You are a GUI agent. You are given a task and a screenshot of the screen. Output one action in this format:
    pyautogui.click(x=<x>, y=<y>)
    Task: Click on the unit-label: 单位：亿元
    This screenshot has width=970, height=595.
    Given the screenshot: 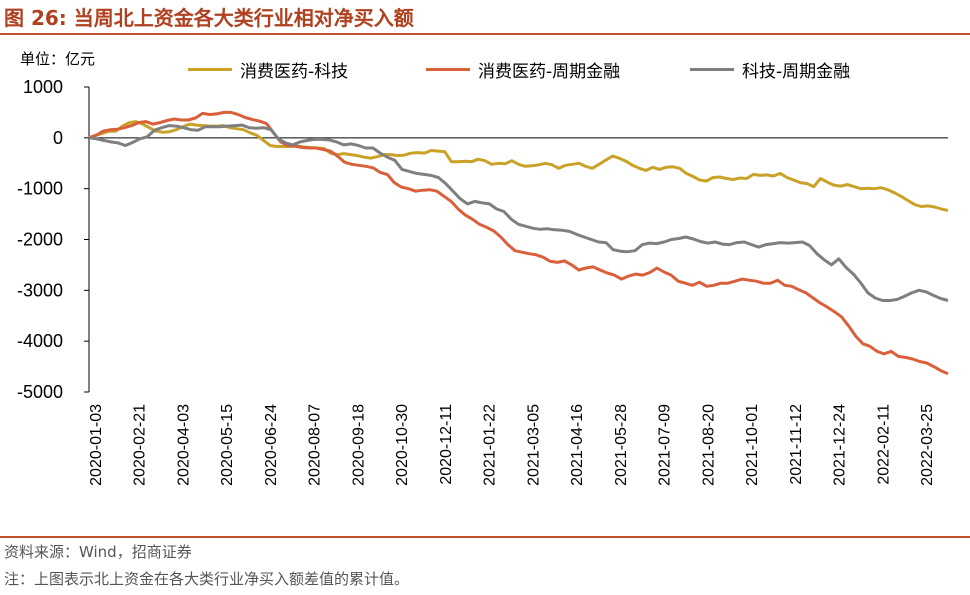 What is the action you would take?
    pyautogui.click(x=58, y=59)
    